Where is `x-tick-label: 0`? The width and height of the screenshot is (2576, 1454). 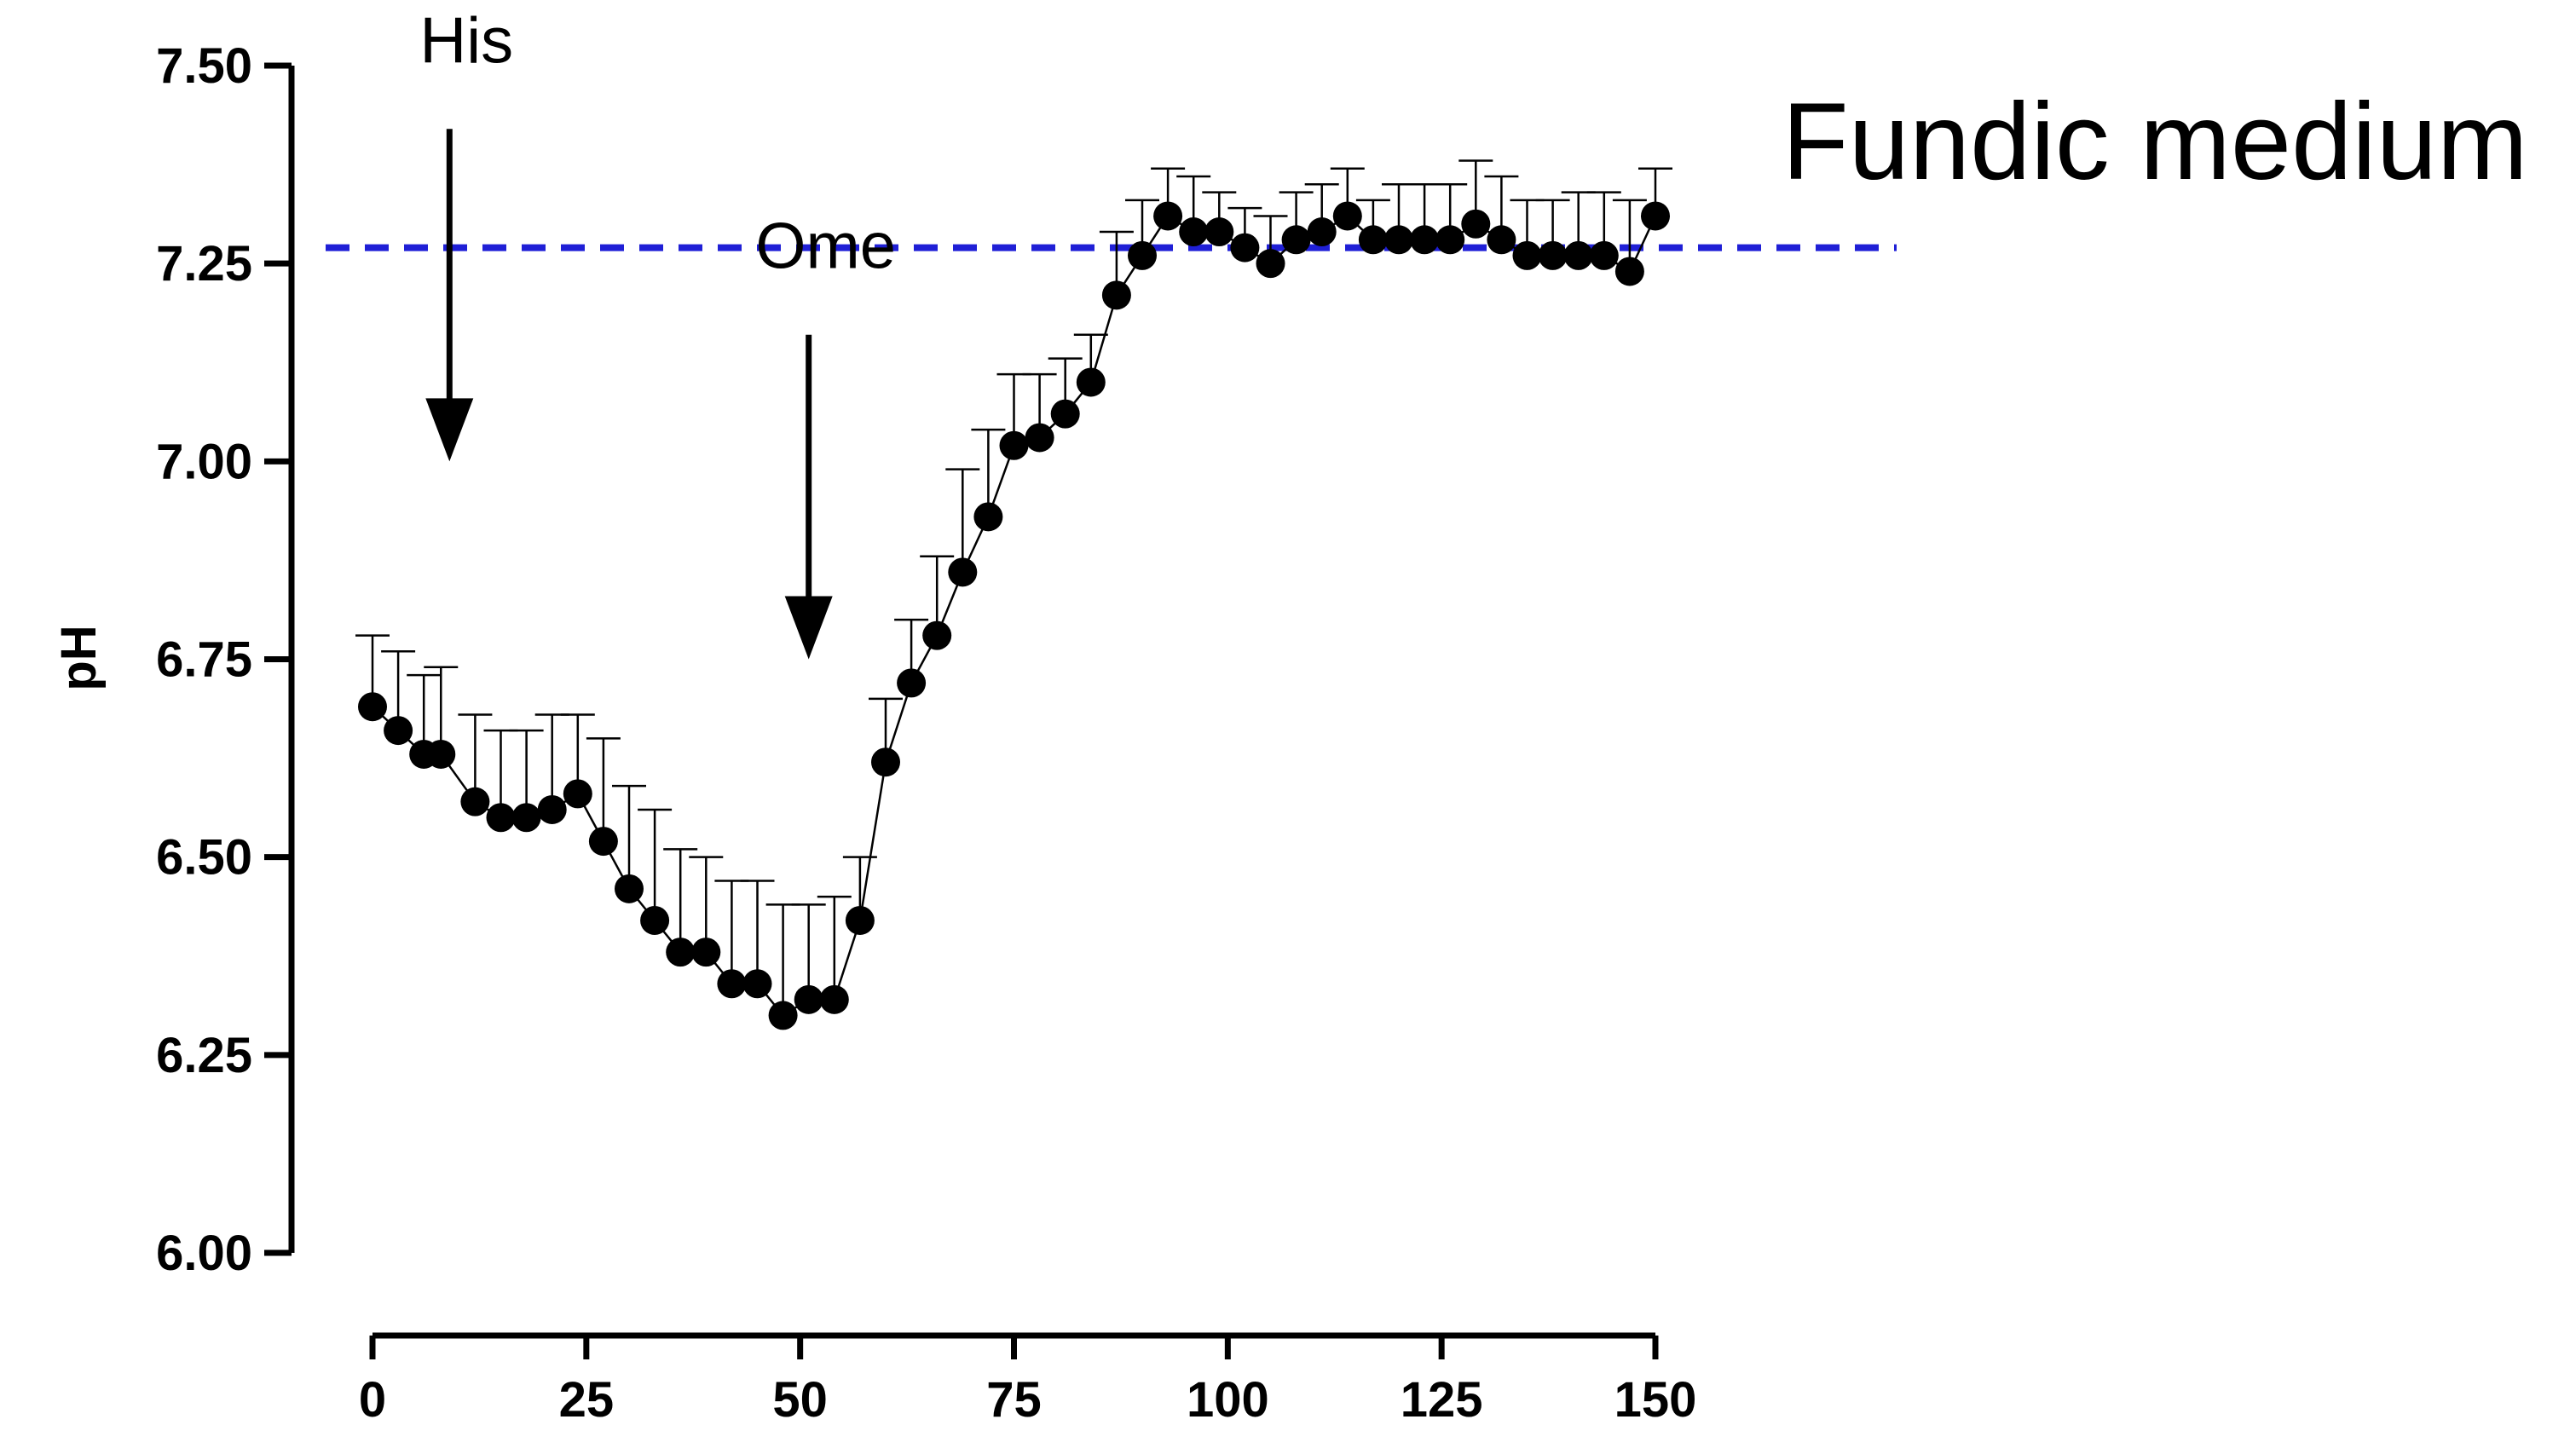 x-tick-label: 0 is located at coordinates (372, 1400).